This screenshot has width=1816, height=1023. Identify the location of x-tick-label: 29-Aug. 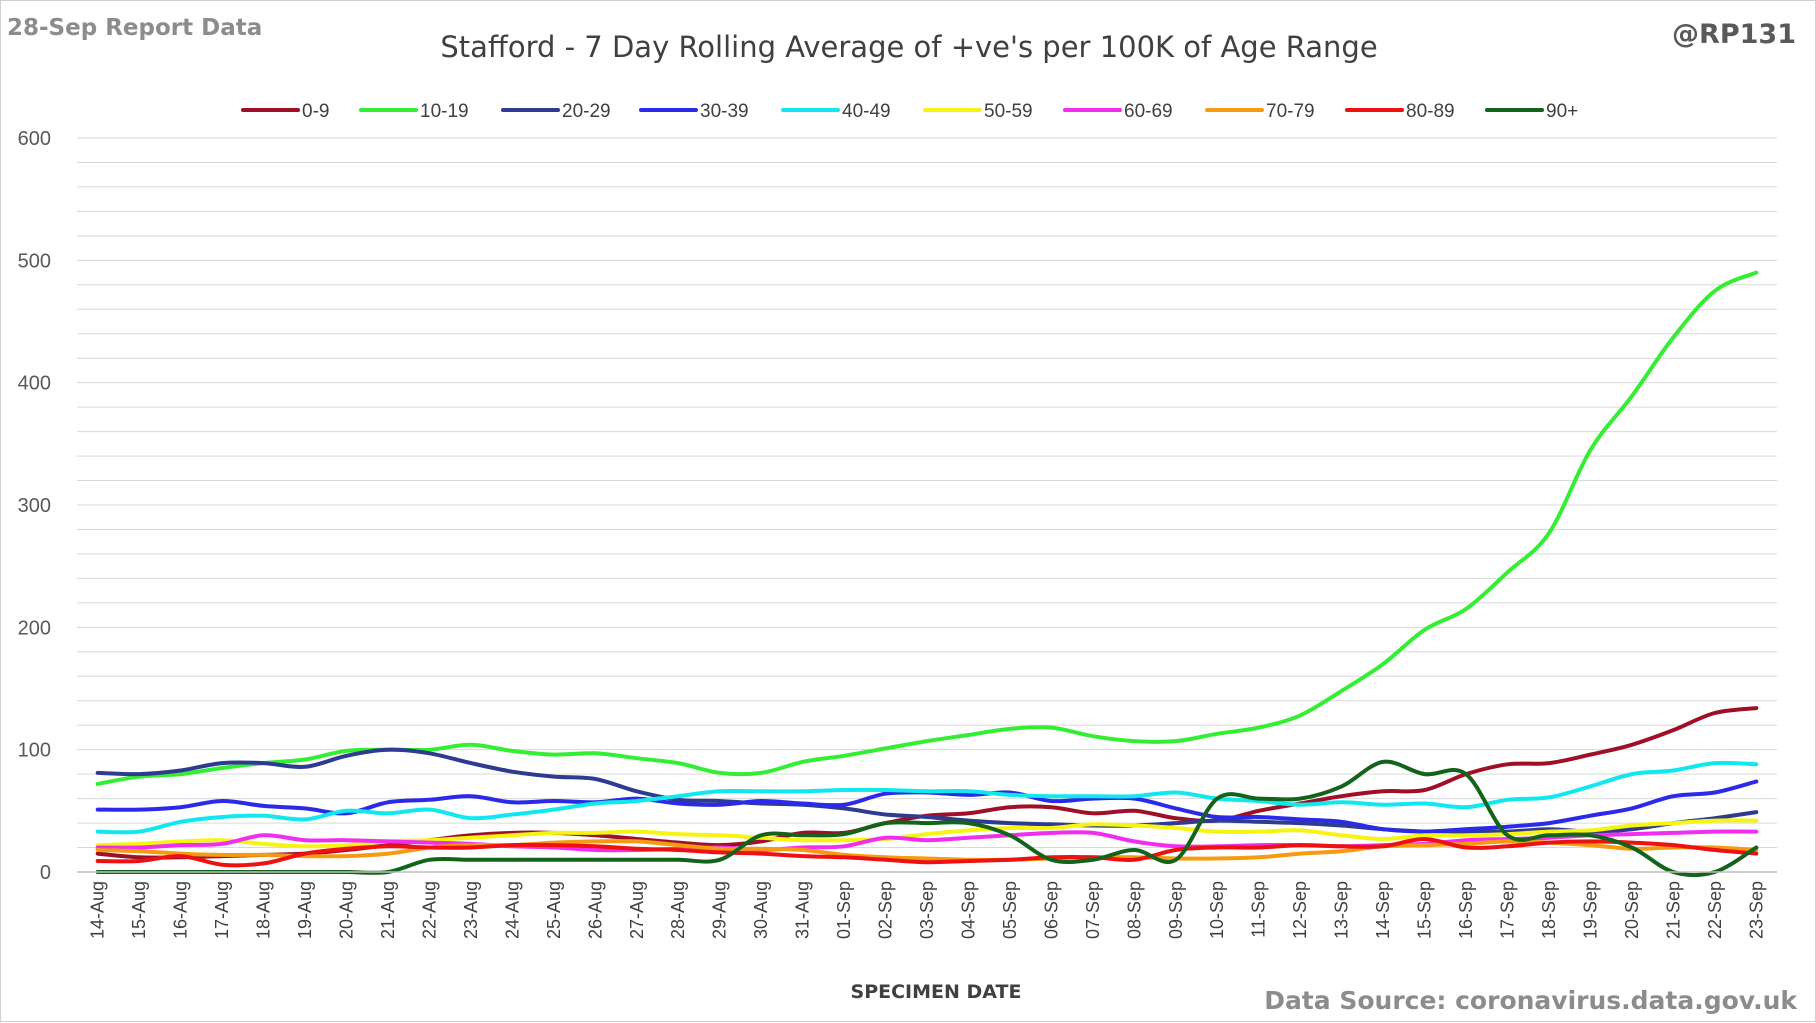
(720, 910).